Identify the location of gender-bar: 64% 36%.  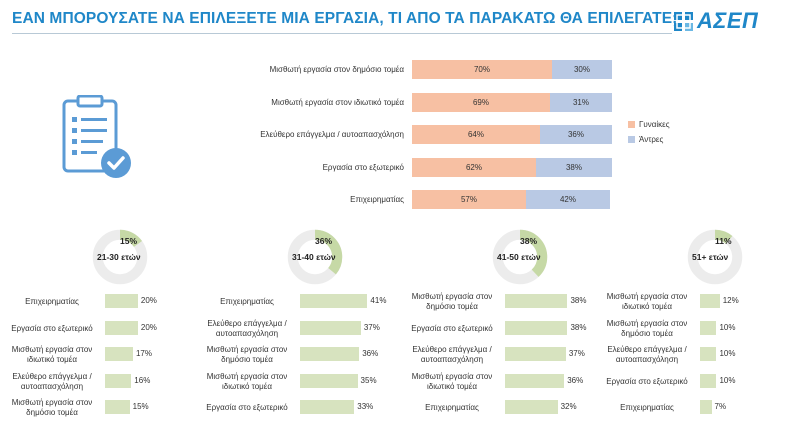
(512, 134).